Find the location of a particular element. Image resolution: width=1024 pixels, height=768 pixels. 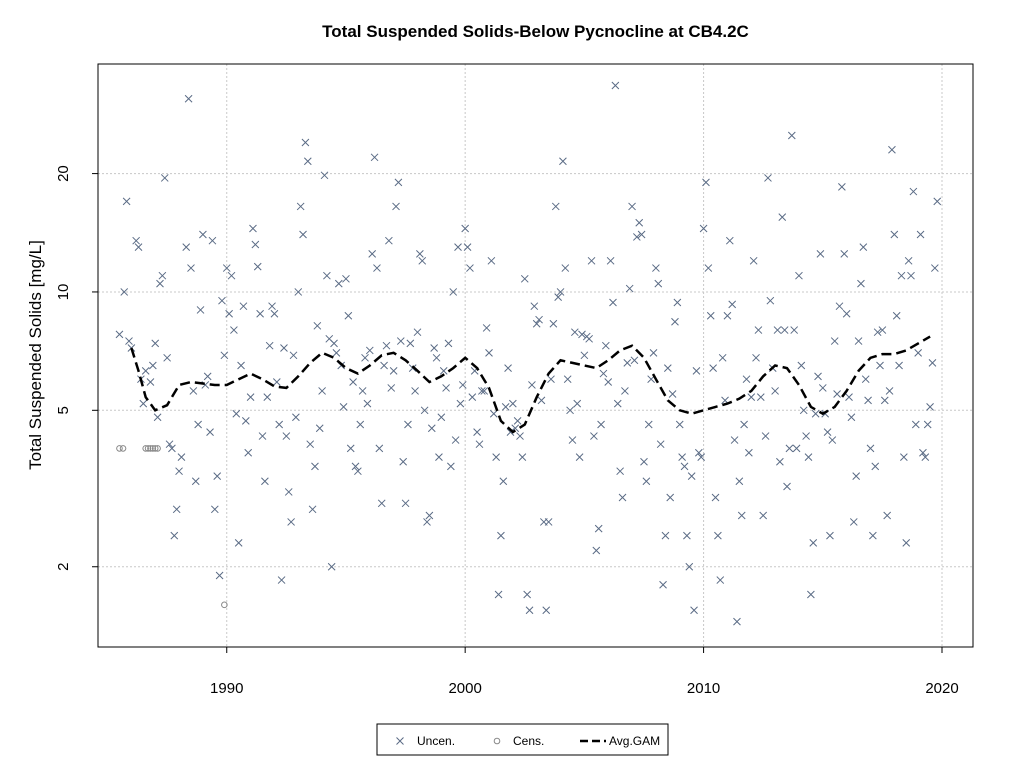

gam-line is located at coordinates (530, 384).